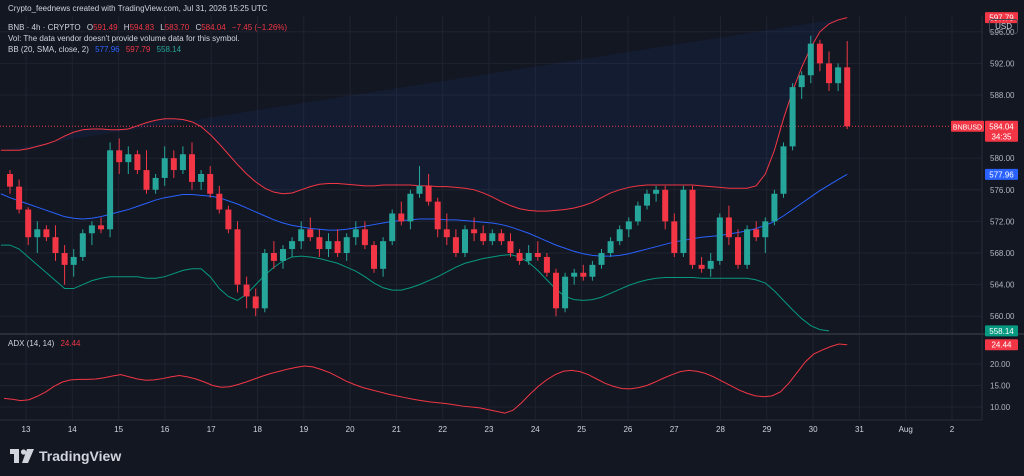  I want to click on time-tick-label: 25, so click(581, 429).